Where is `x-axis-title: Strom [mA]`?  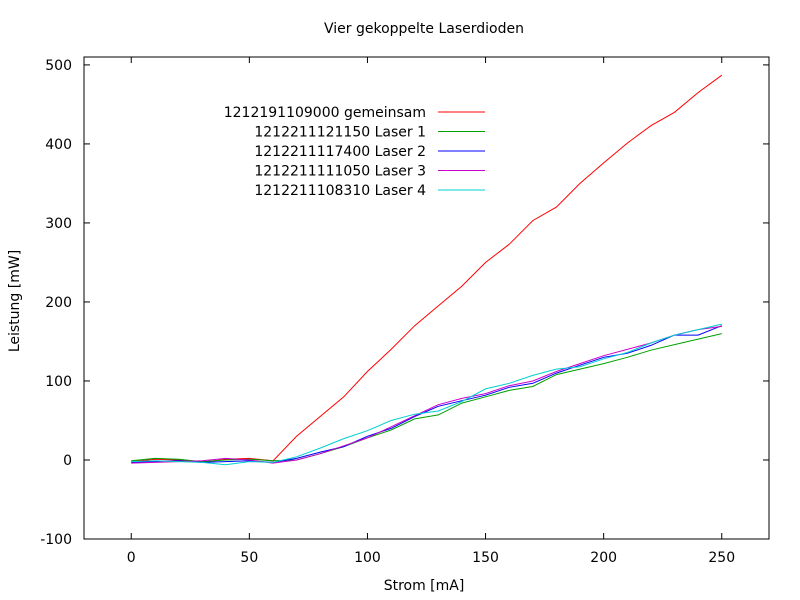
x-axis-title: Strom [mA] is located at coordinates (424, 586).